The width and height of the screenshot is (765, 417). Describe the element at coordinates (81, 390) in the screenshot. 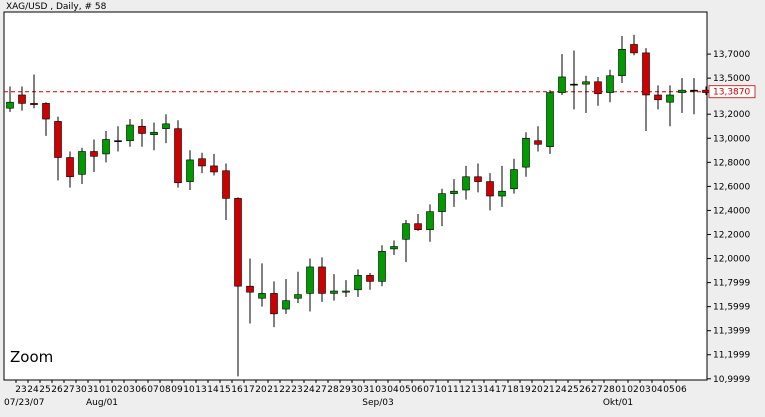

I see `x-day-label: 30` at that location.